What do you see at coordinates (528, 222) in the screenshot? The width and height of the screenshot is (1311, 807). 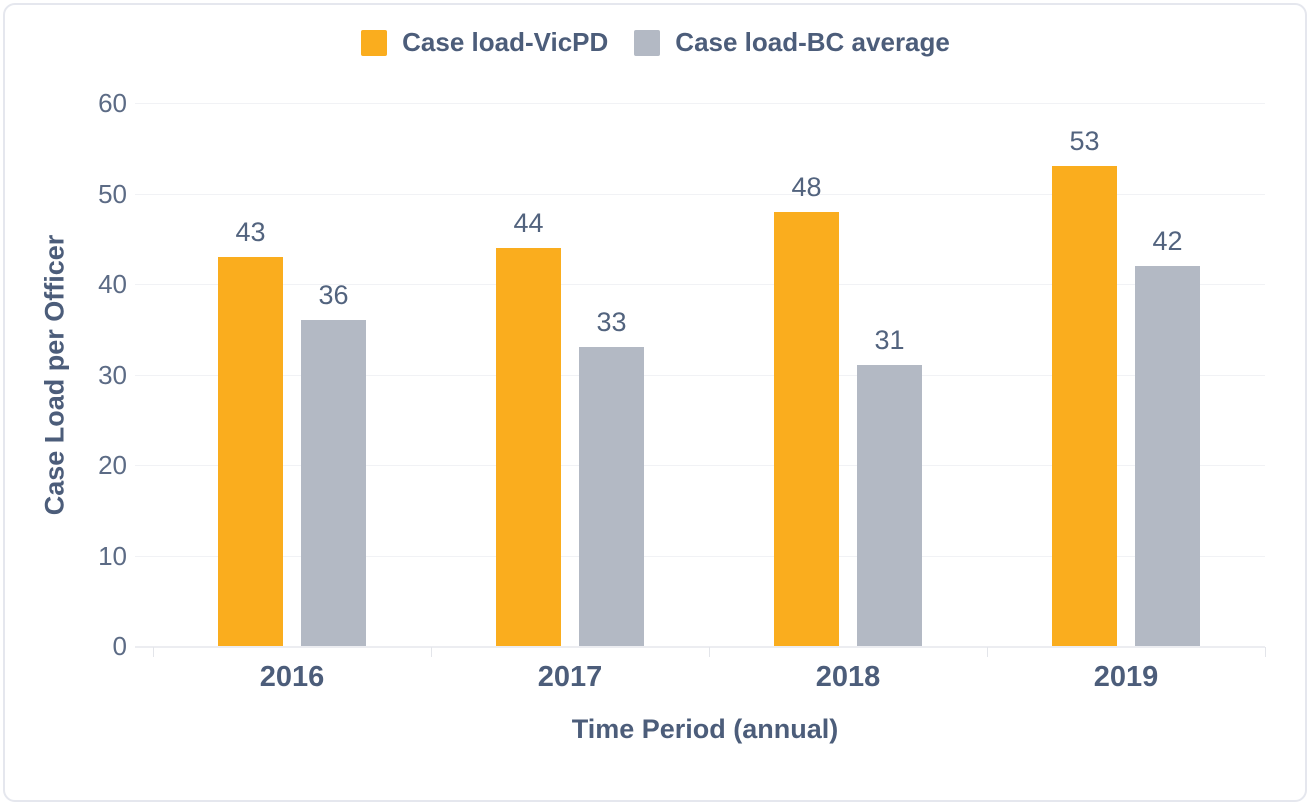 I see `bar-value-case-load-vicpd-2017: 44` at bounding box center [528, 222].